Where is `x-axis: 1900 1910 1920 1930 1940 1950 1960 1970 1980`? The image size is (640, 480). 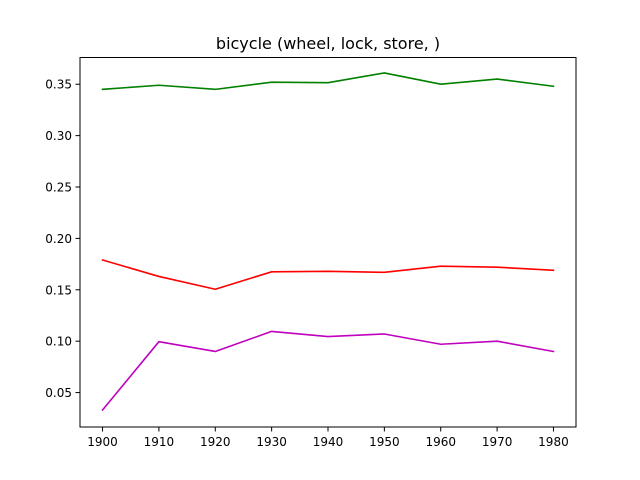
x-axis: 1900 1910 1920 1930 1940 1950 1960 1970 1980 is located at coordinates (328, 438).